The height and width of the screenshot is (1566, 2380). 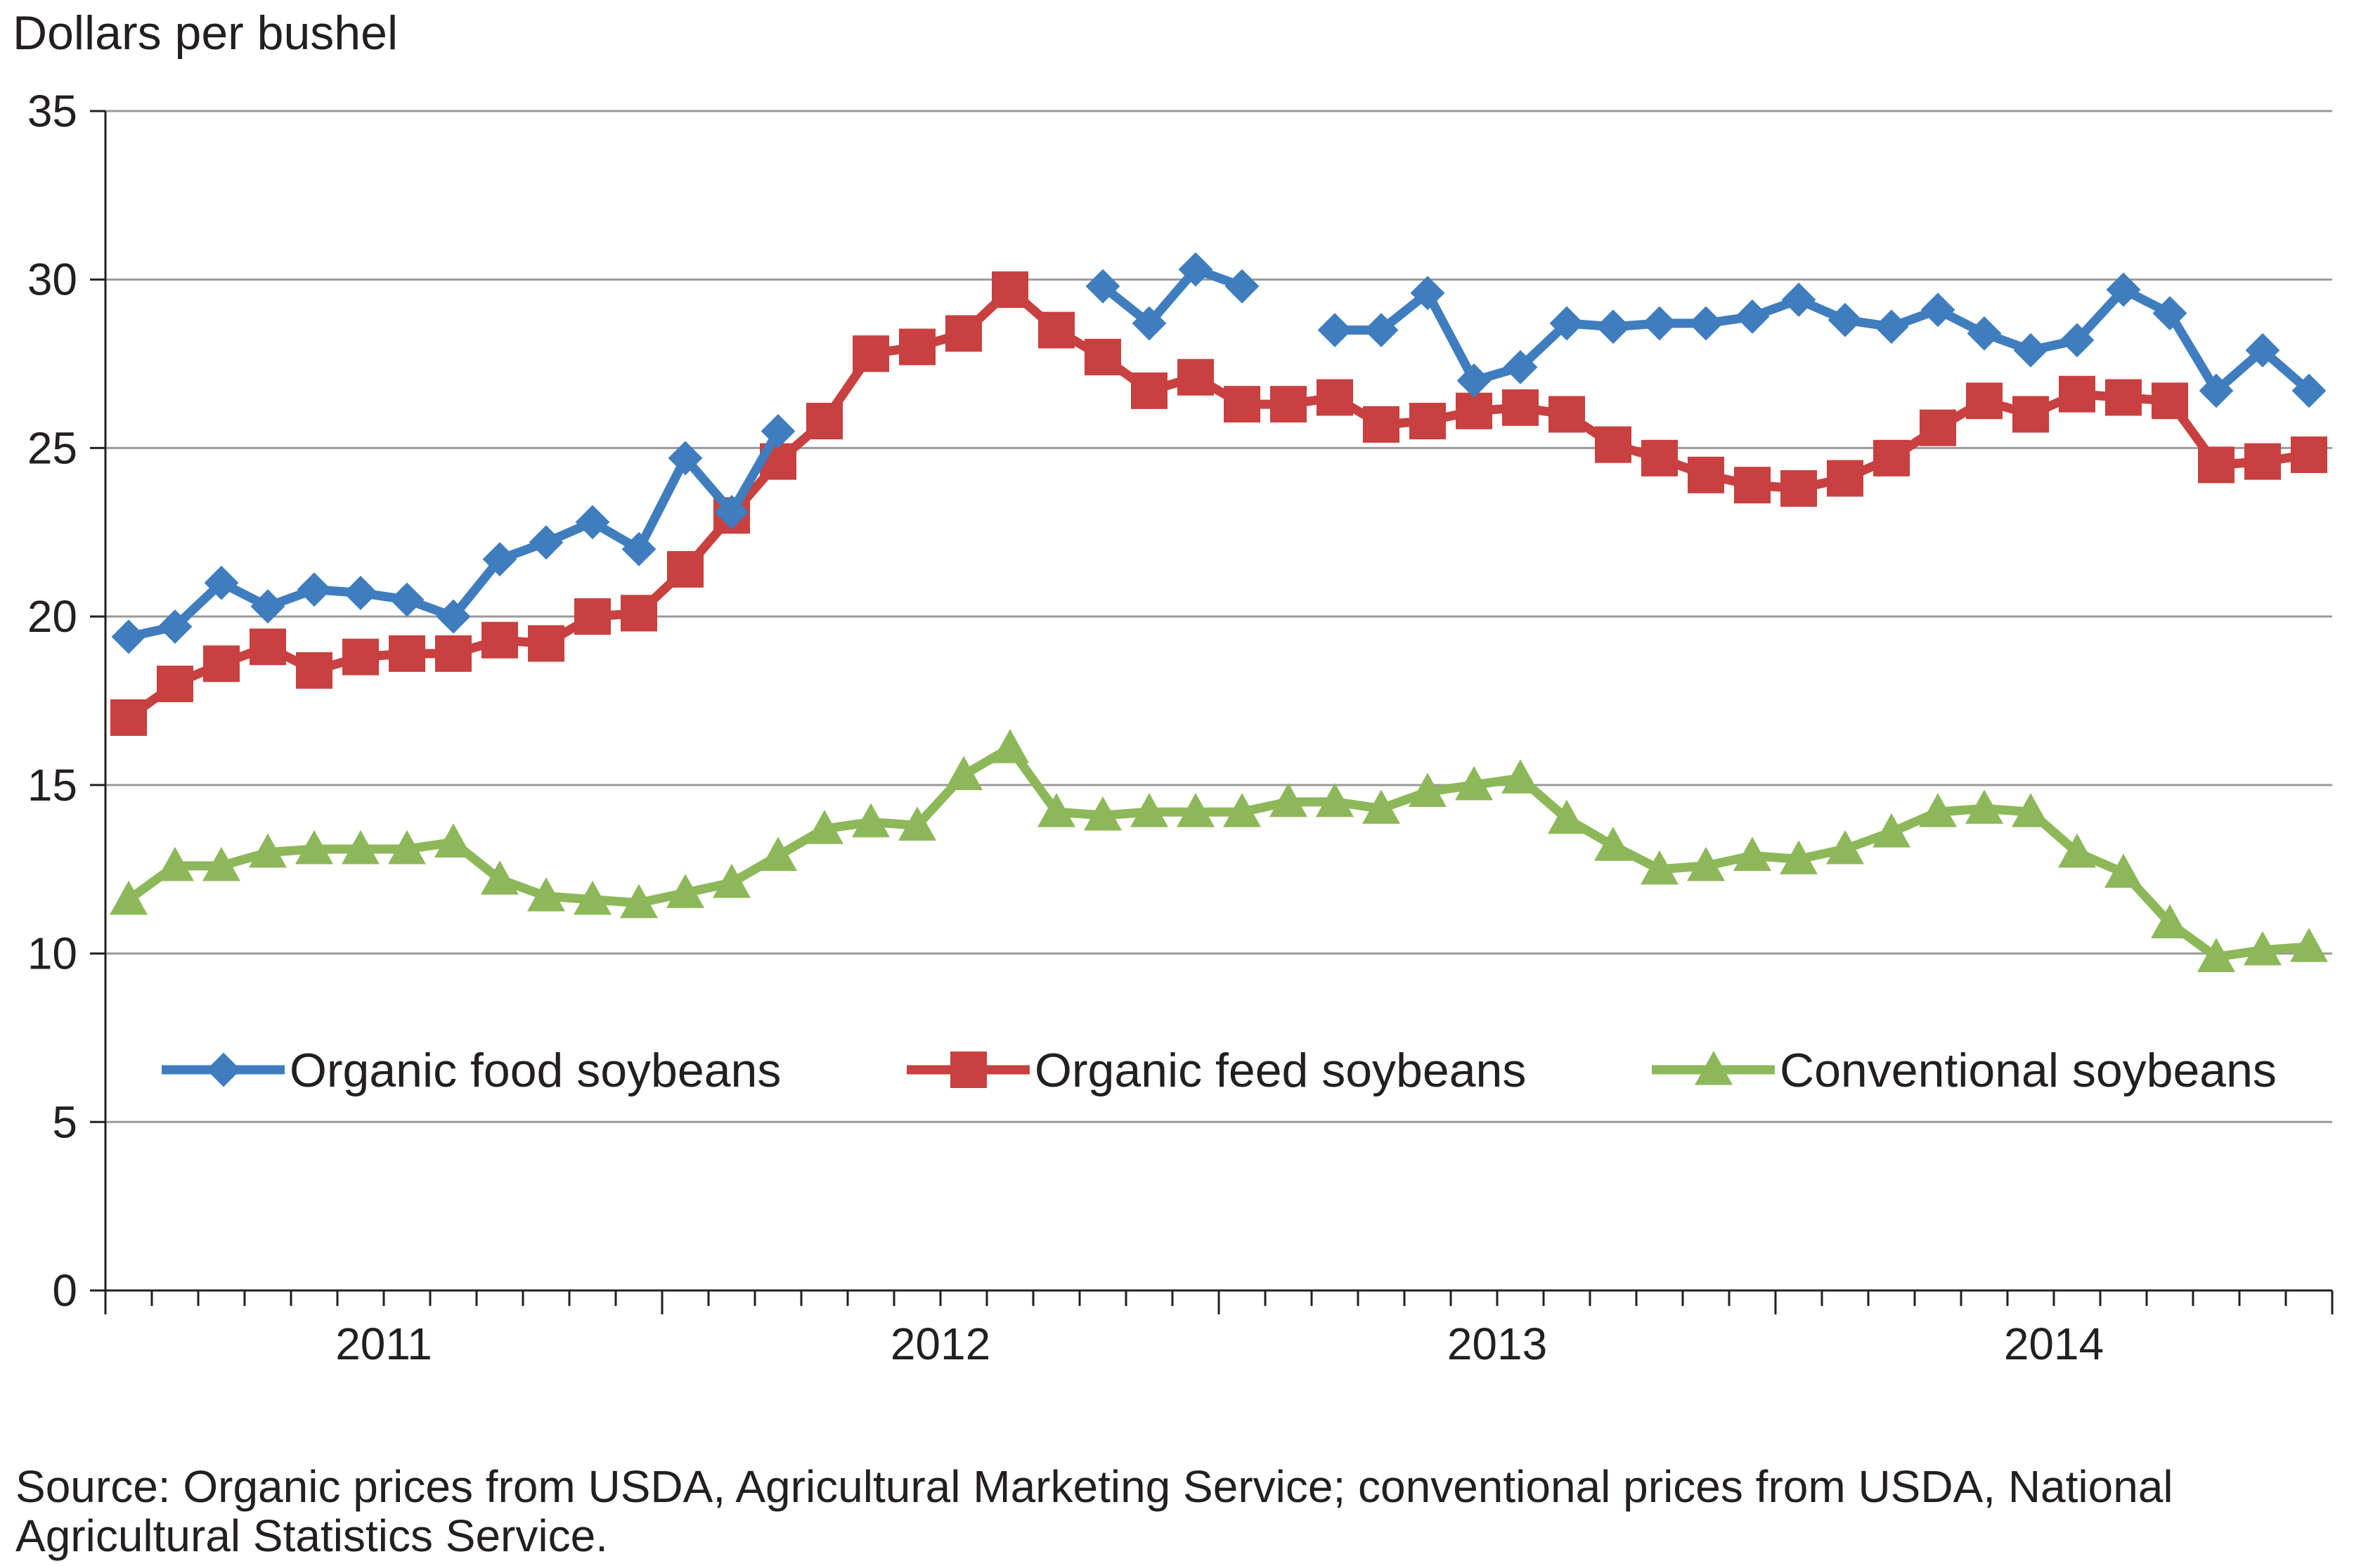 What do you see at coordinates (52, 279) in the screenshot?
I see `y-tick-label: 30` at bounding box center [52, 279].